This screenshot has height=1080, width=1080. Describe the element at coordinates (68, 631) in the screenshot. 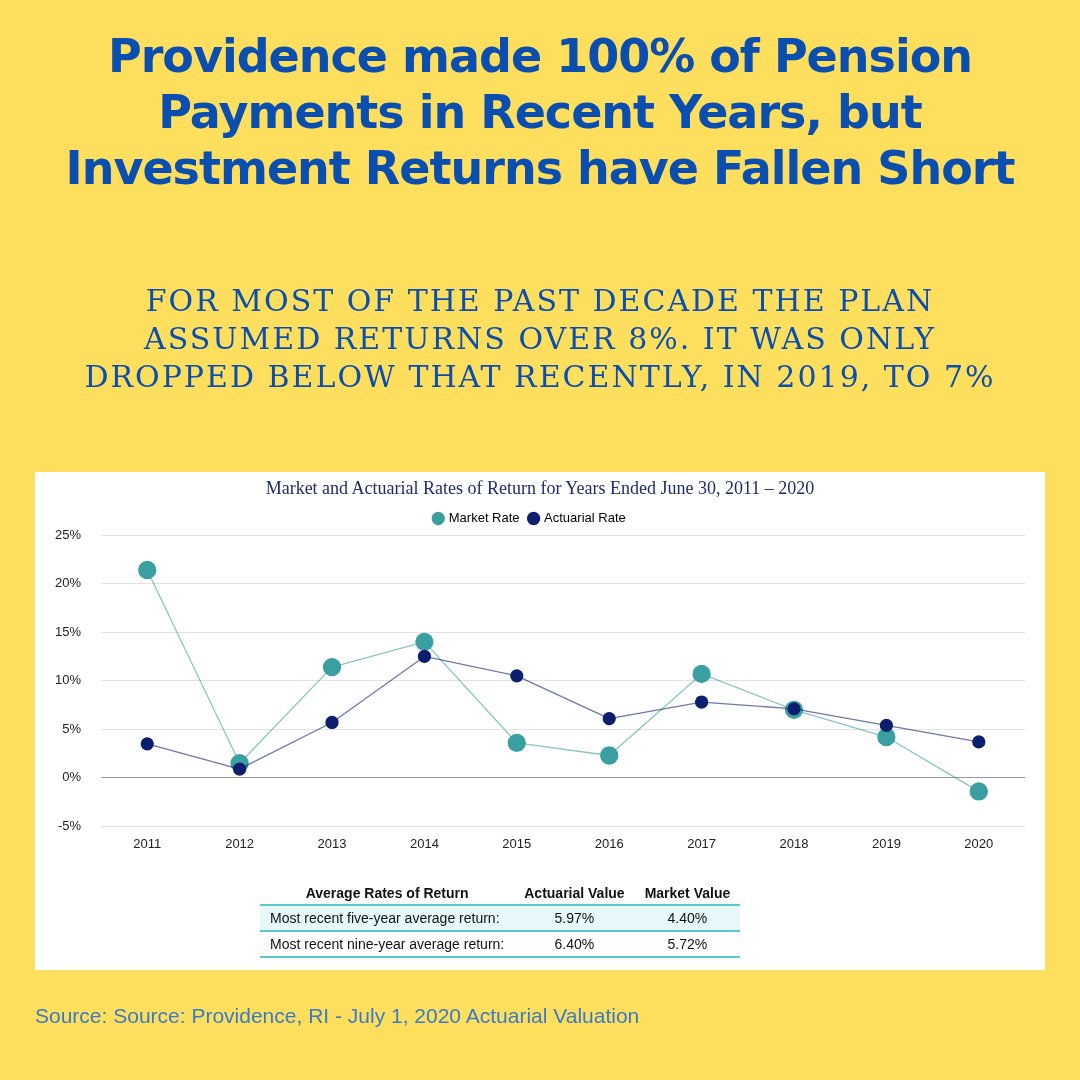

I see `y-tick-label: 15%` at that location.